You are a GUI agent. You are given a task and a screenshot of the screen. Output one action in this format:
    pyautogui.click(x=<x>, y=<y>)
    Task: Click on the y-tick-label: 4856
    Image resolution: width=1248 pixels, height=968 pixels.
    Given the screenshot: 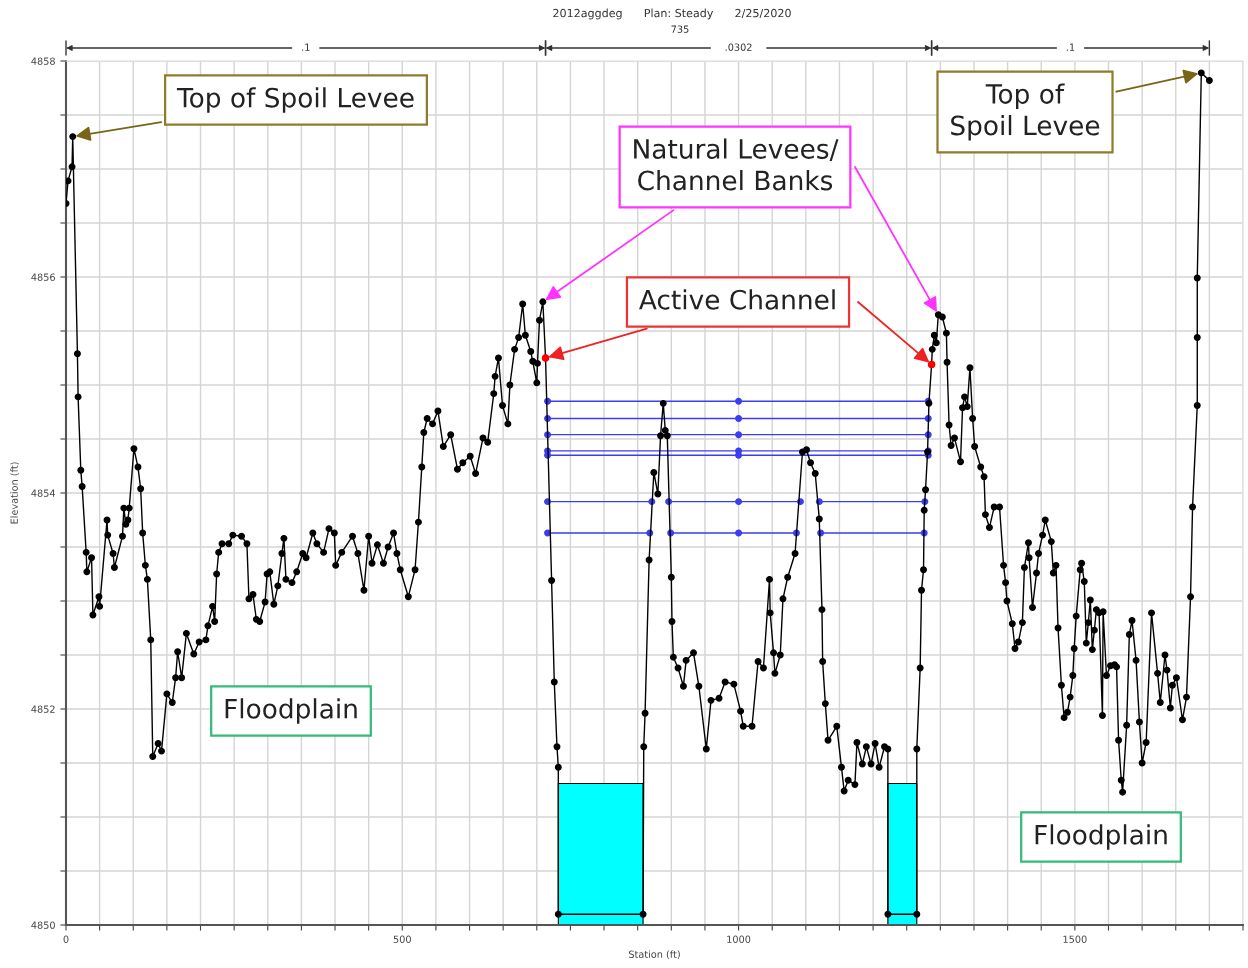 What is the action you would take?
    pyautogui.click(x=43, y=277)
    